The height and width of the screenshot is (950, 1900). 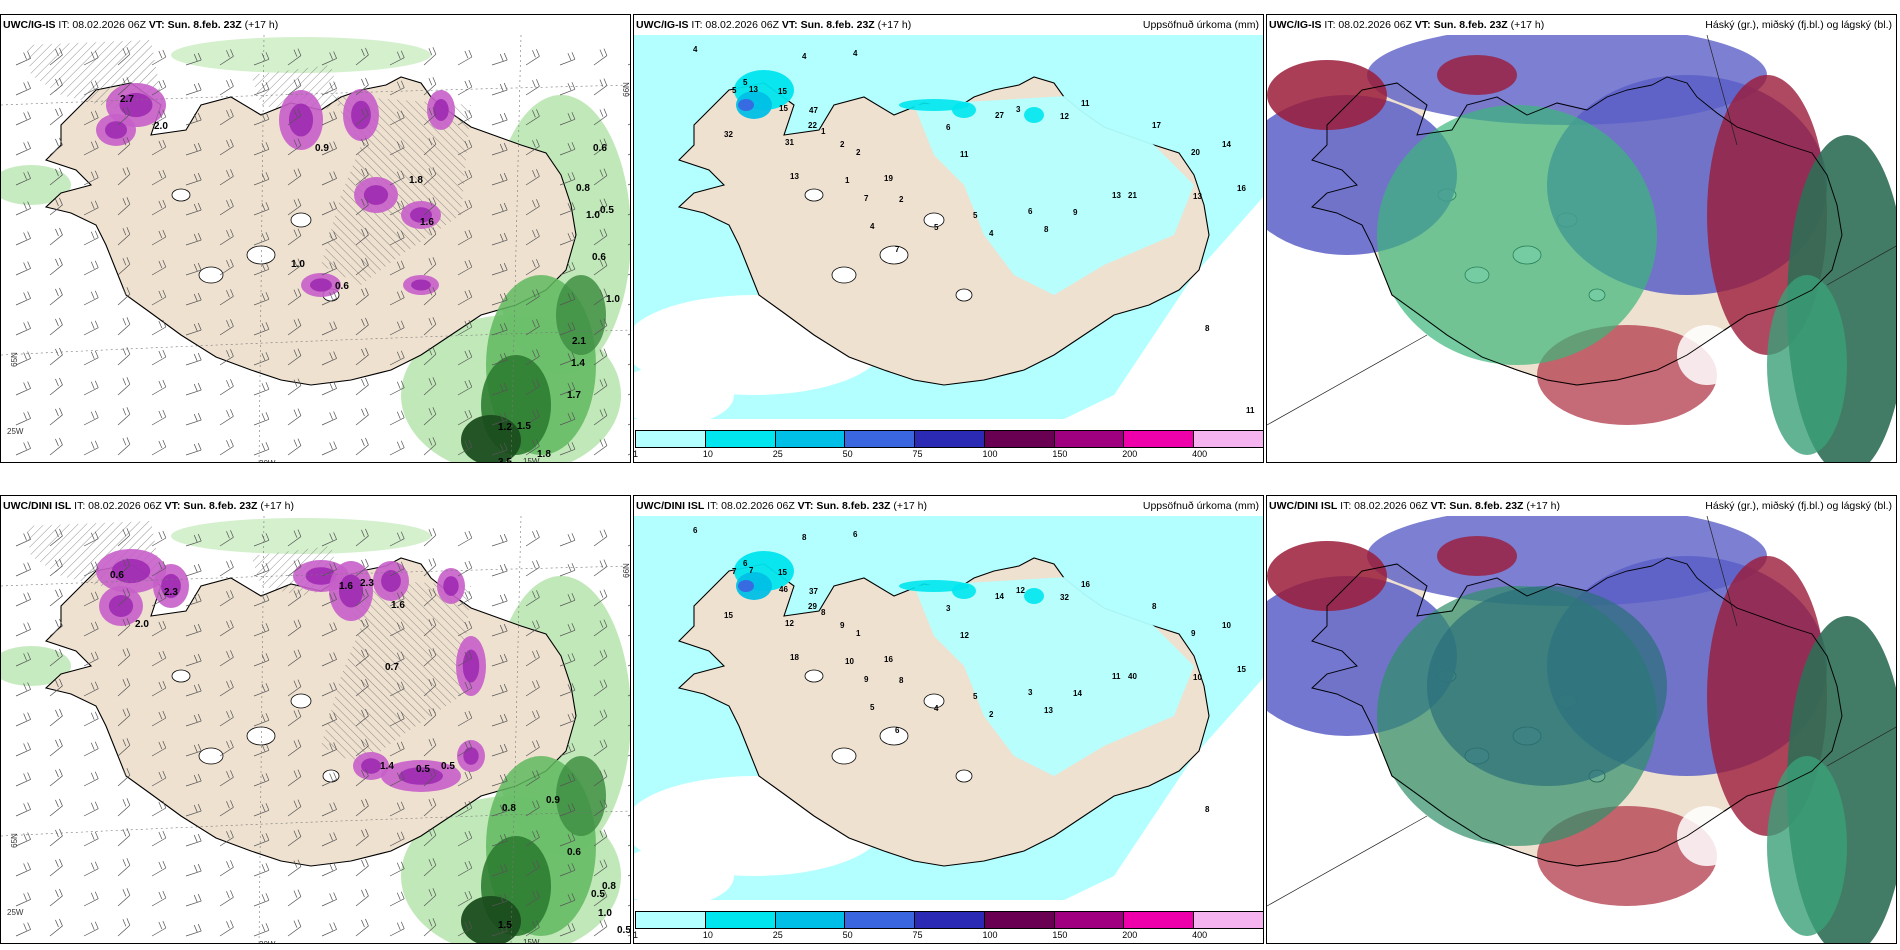 What do you see at coordinates (975, 696) in the screenshot?
I see `accum-value-label: 5` at bounding box center [975, 696].